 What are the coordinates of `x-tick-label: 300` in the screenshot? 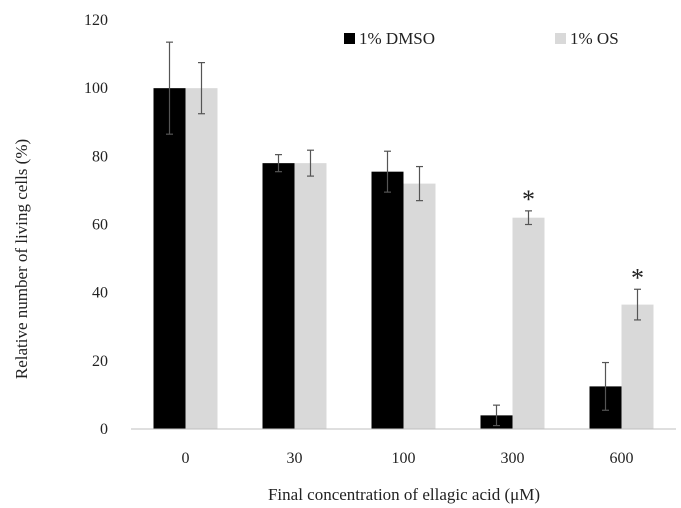 It's located at (513, 458).